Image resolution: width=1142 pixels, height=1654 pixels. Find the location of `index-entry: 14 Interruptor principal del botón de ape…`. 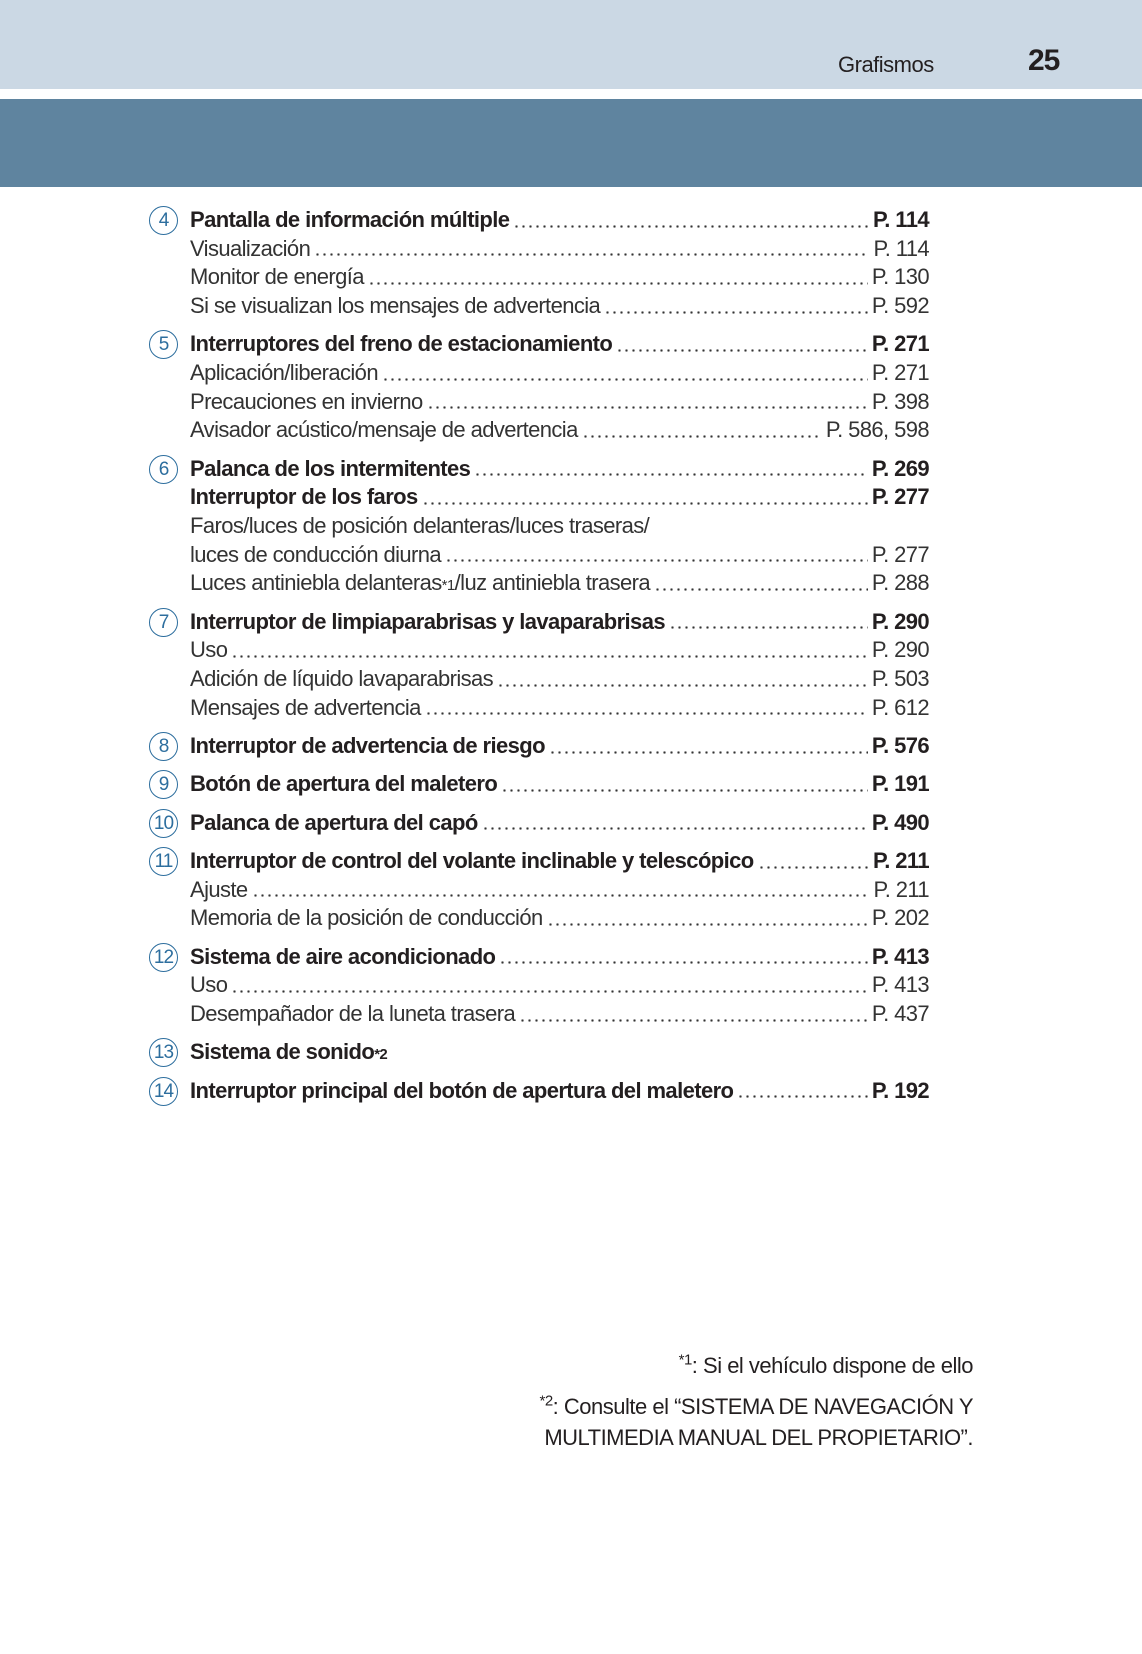

index-entry: 14 Interruptor principal del botón de ape… is located at coordinates (537, 1091).